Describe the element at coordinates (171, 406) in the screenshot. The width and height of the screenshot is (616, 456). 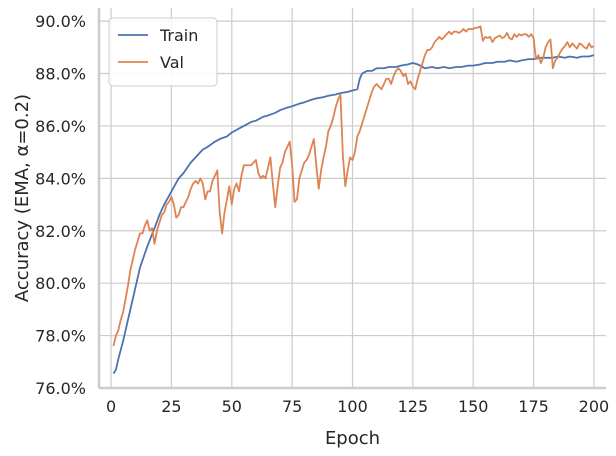
I see `x-tick-label: 25` at that location.